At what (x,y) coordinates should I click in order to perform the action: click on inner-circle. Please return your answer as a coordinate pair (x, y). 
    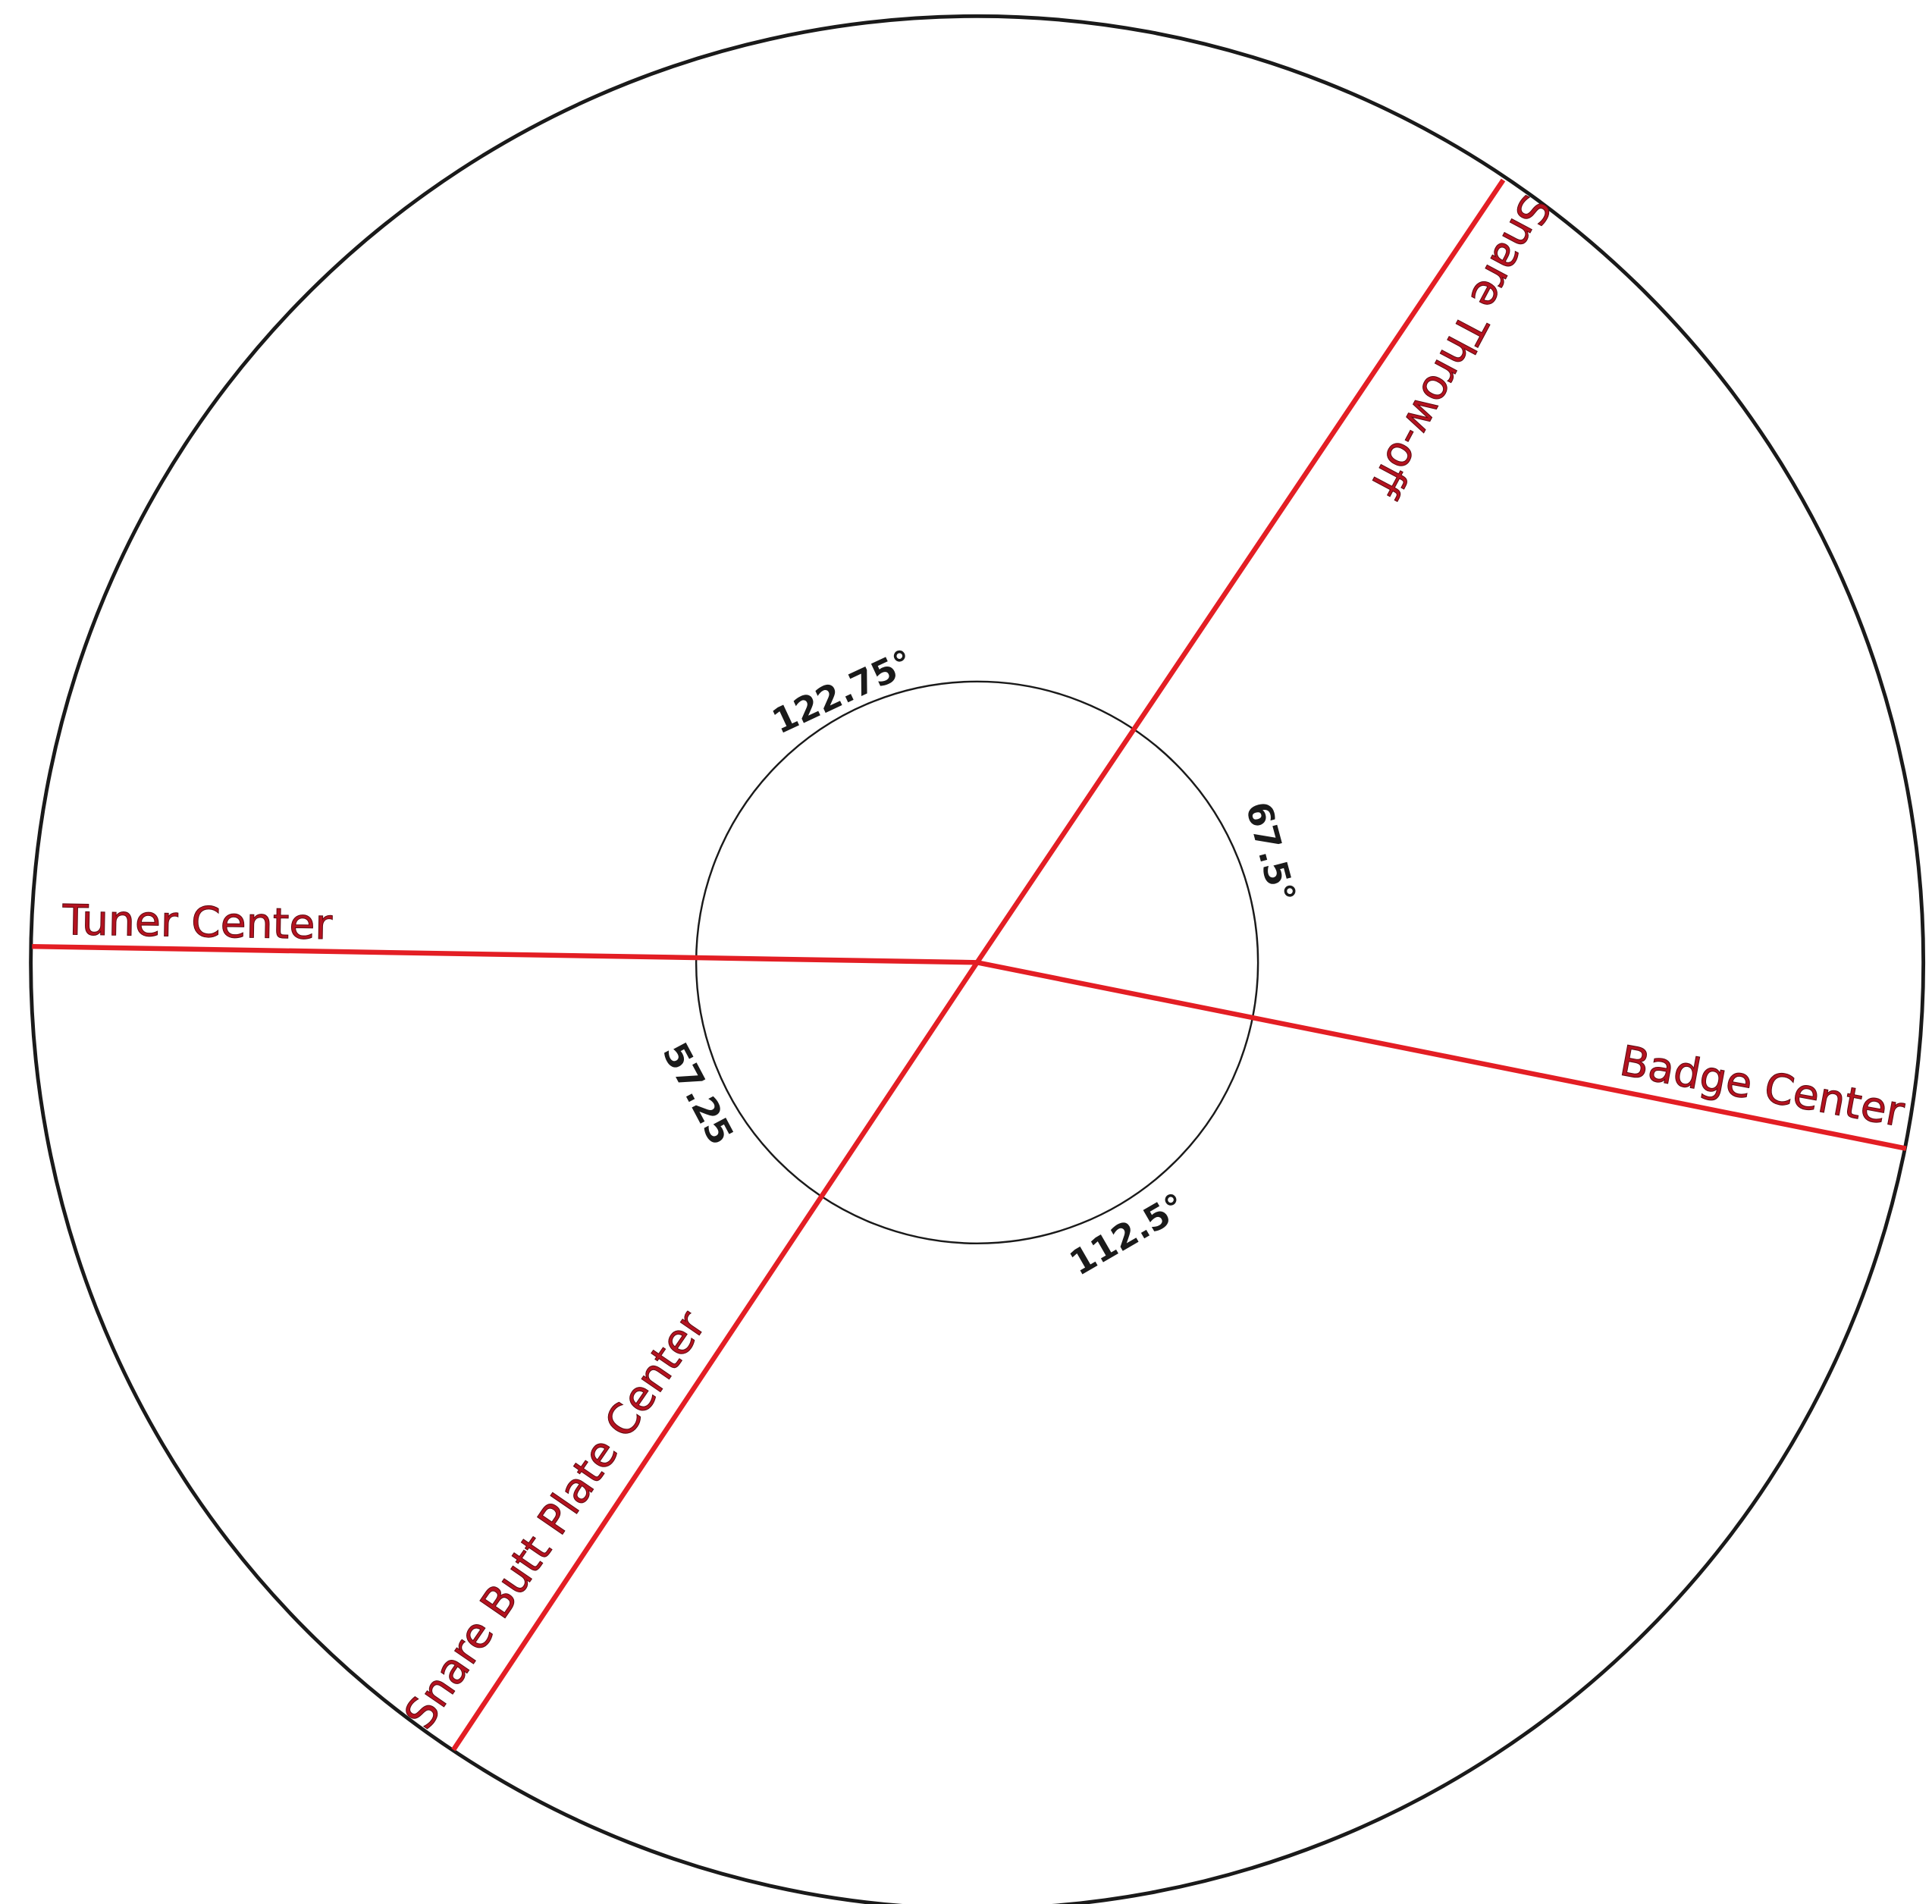
    Looking at the image, I should click on (977, 962).